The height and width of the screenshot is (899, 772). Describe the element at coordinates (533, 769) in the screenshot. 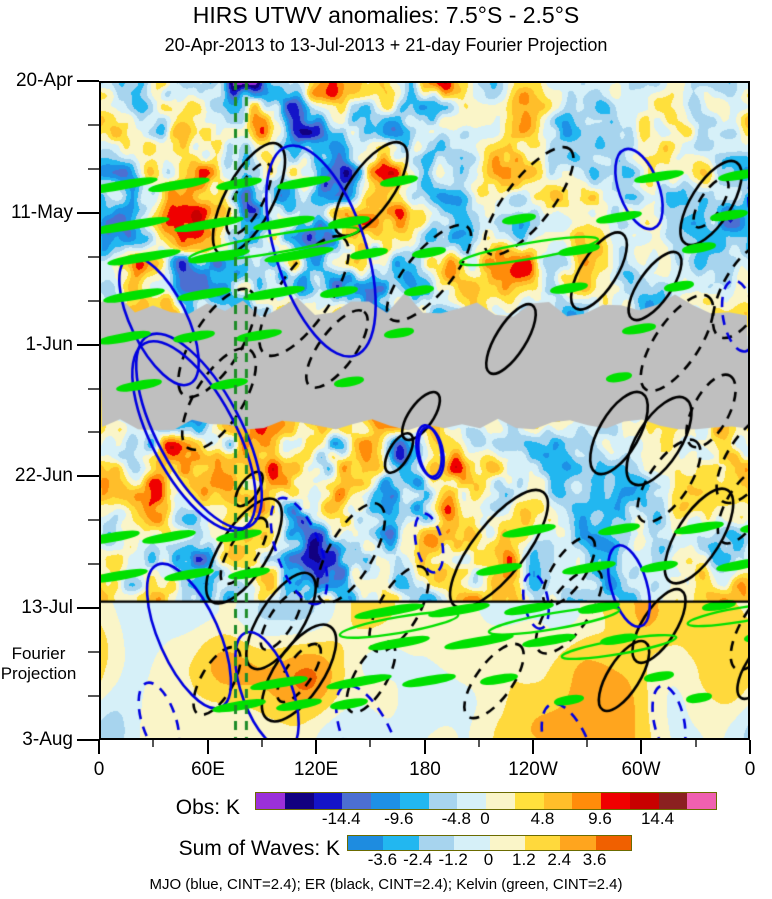

I see `x-axis-label: 120W` at that location.